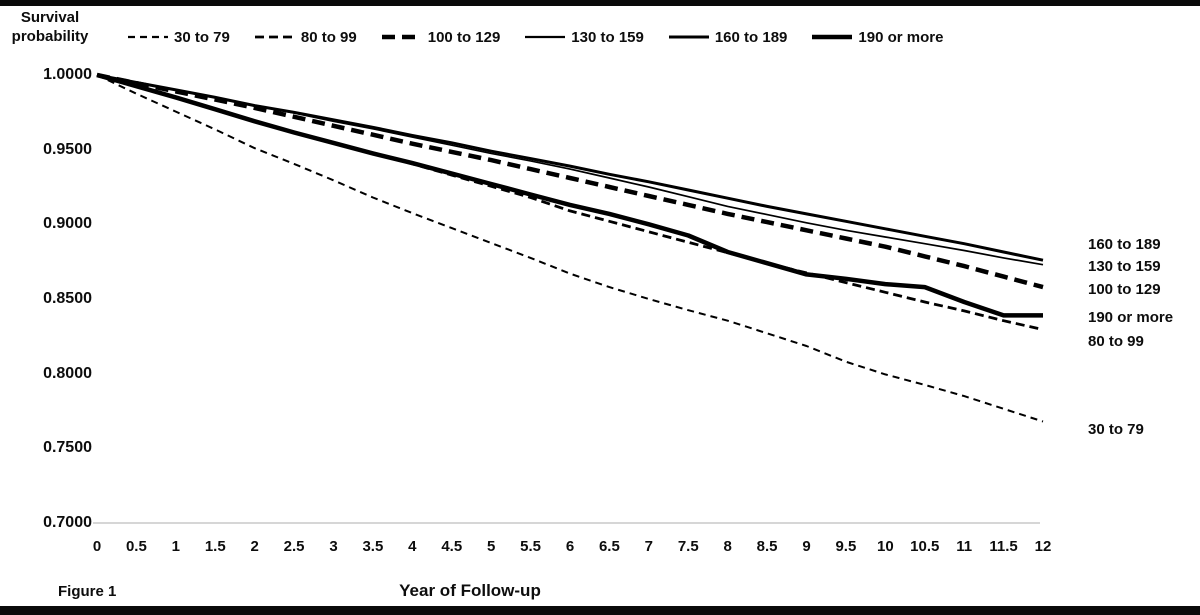 This screenshot has width=1200, height=615. Describe the element at coordinates (600, 610) in the screenshot. I see `bottom-frame-bar` at that location.